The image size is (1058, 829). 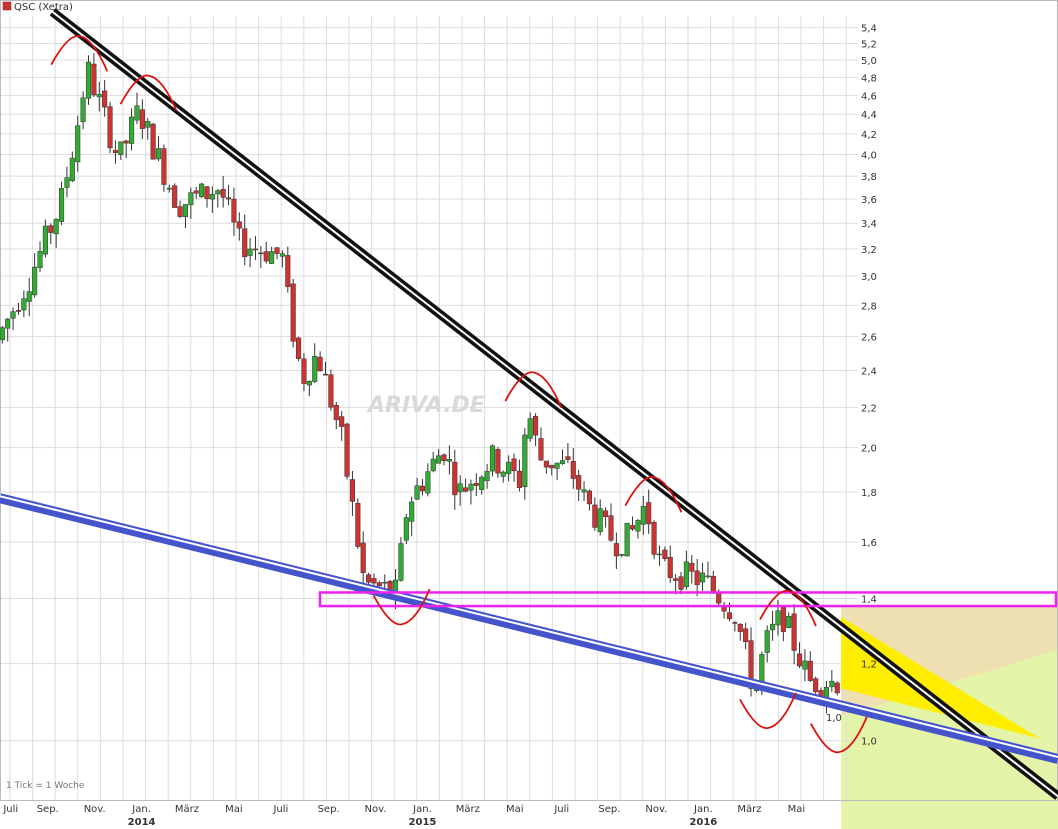 I want to click on x-tick-label: Nov., so click(x=376, y=809).